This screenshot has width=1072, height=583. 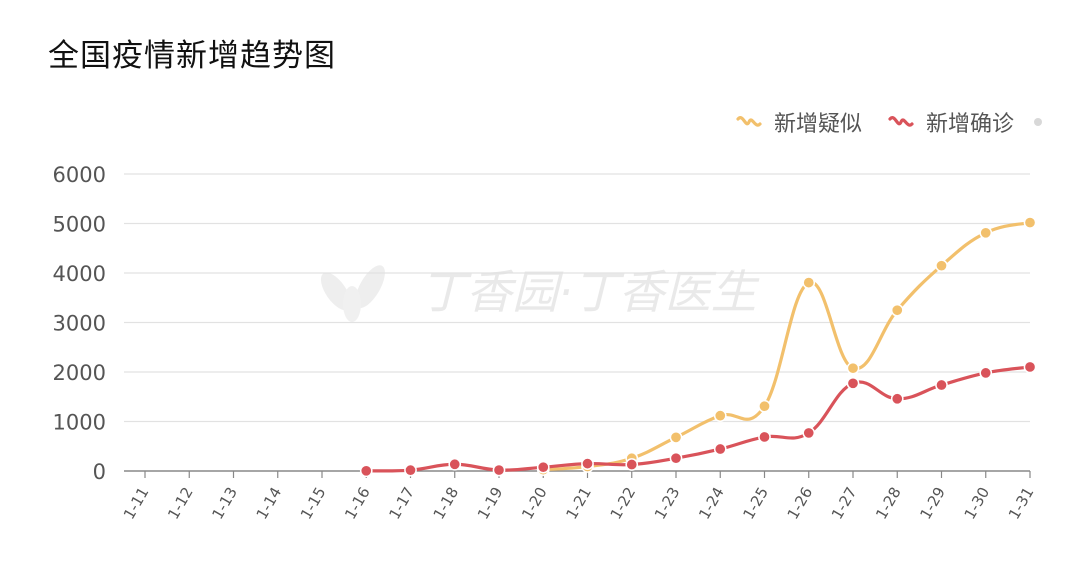 What do you see at coordinates (490, 503) in the screenshot?
I see `x-tick-label: 1-19` at bounding box center [490, 503].